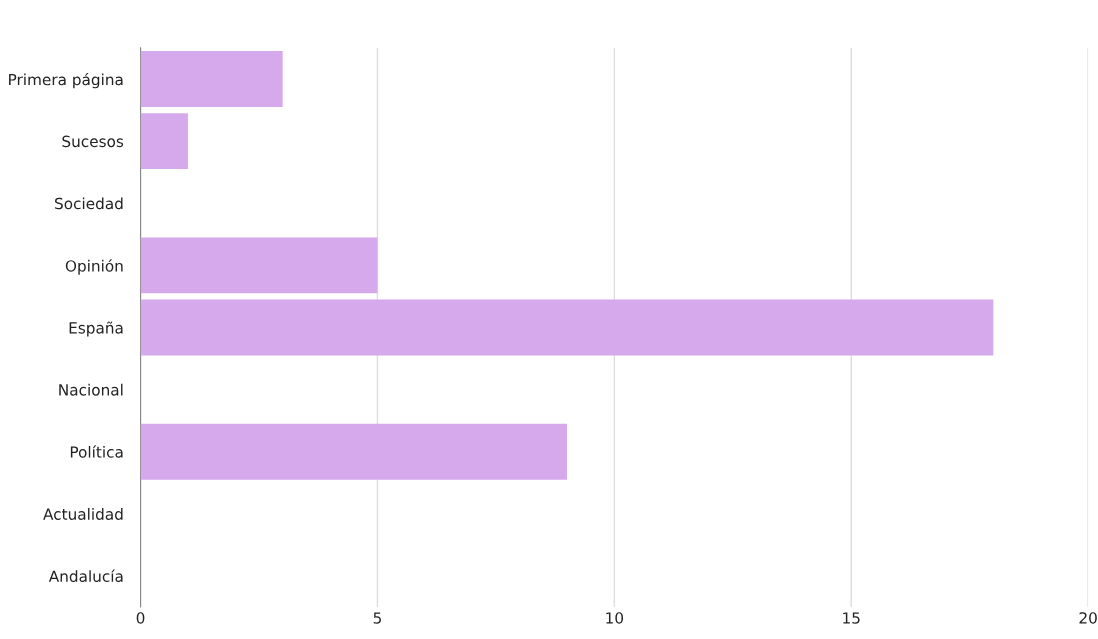 Image resolution: width=1098 pixels, height=639 pixels. I want to click on y-tick-label: Nacional, so click(91, 389).